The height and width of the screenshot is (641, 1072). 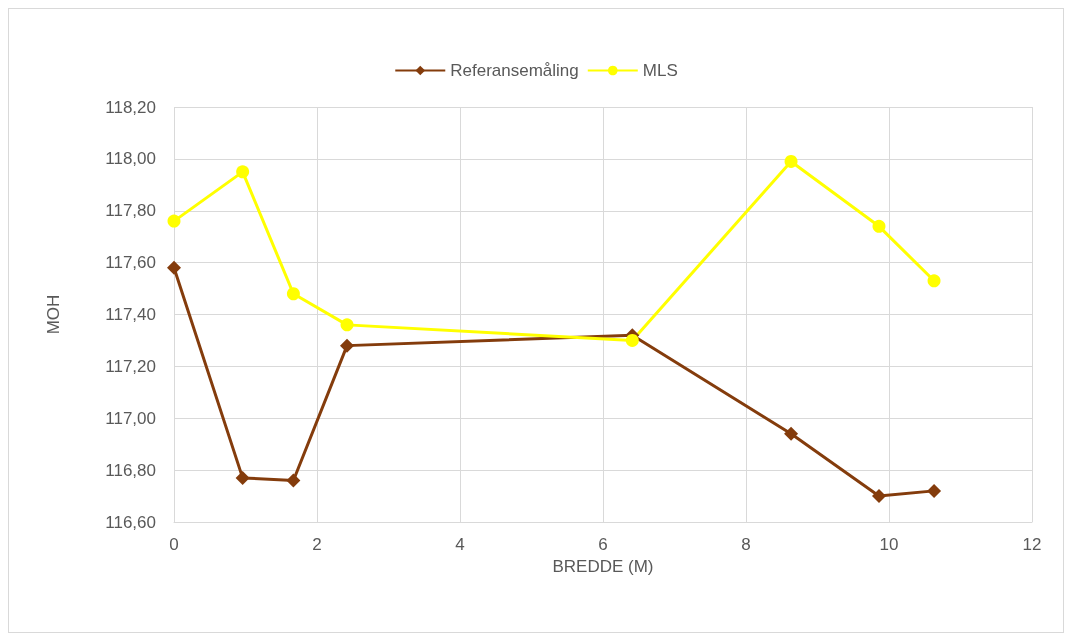 I want to click on x-tick-label: 10, so click(x=889, y=544).